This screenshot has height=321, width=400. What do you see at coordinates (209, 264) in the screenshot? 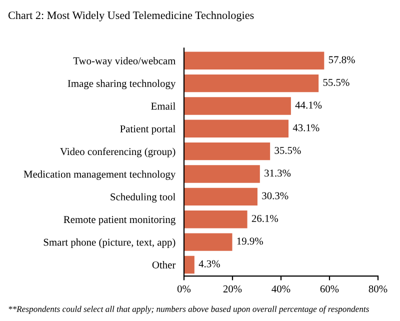
I see `data-label: 4.3%` at bounding box center [209, 264].